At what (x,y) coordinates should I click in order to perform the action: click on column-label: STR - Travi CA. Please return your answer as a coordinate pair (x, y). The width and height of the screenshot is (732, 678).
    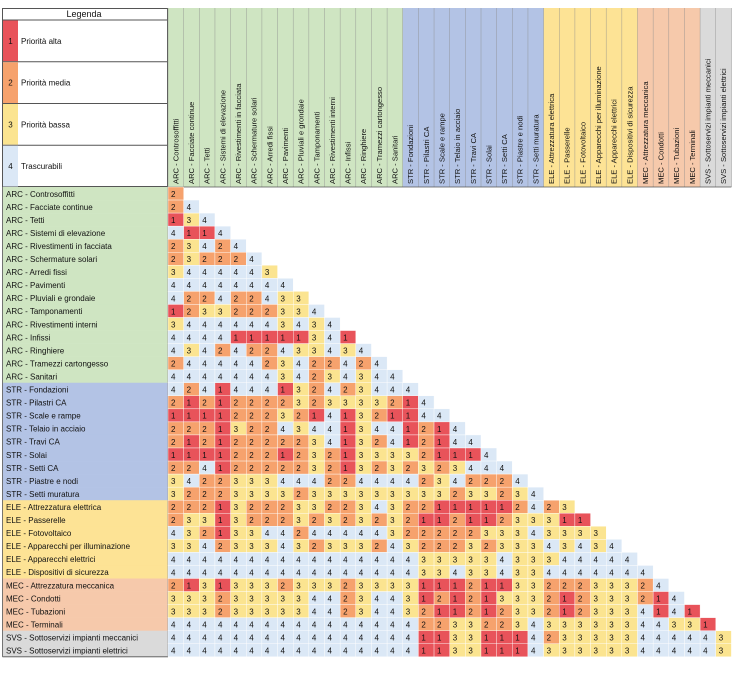
    Looking at the image, I should click on (473, 158).